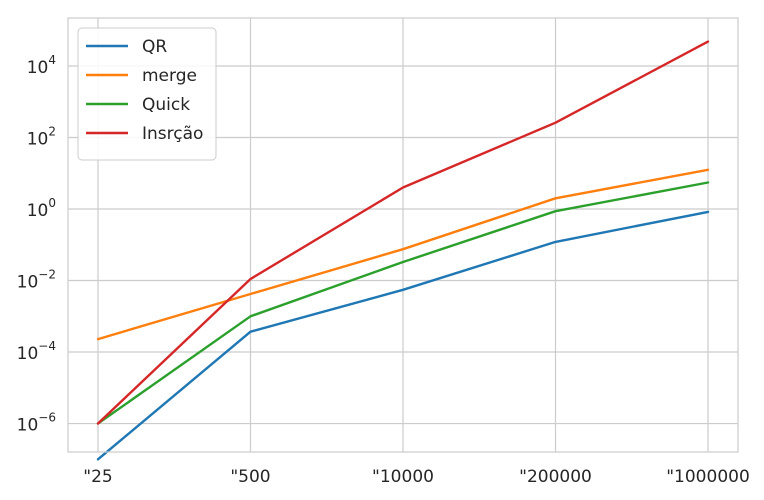 The height and width of the screenshot is (500, 764). I want to click on y-tick-label: 10⁰, so click(41, 208).